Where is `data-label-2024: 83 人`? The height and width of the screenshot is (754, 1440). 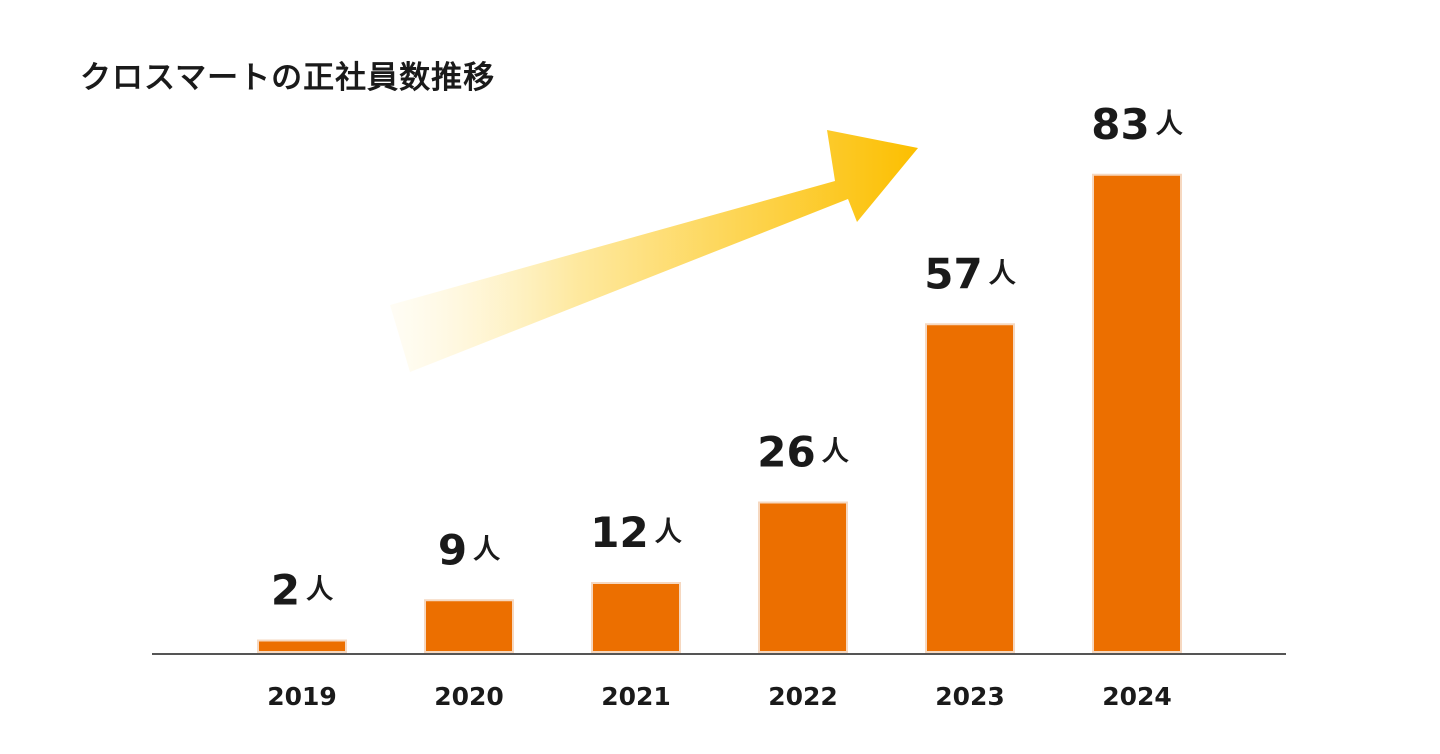 data-label-2024: 83 人 is located at coordinates (1136, 124).